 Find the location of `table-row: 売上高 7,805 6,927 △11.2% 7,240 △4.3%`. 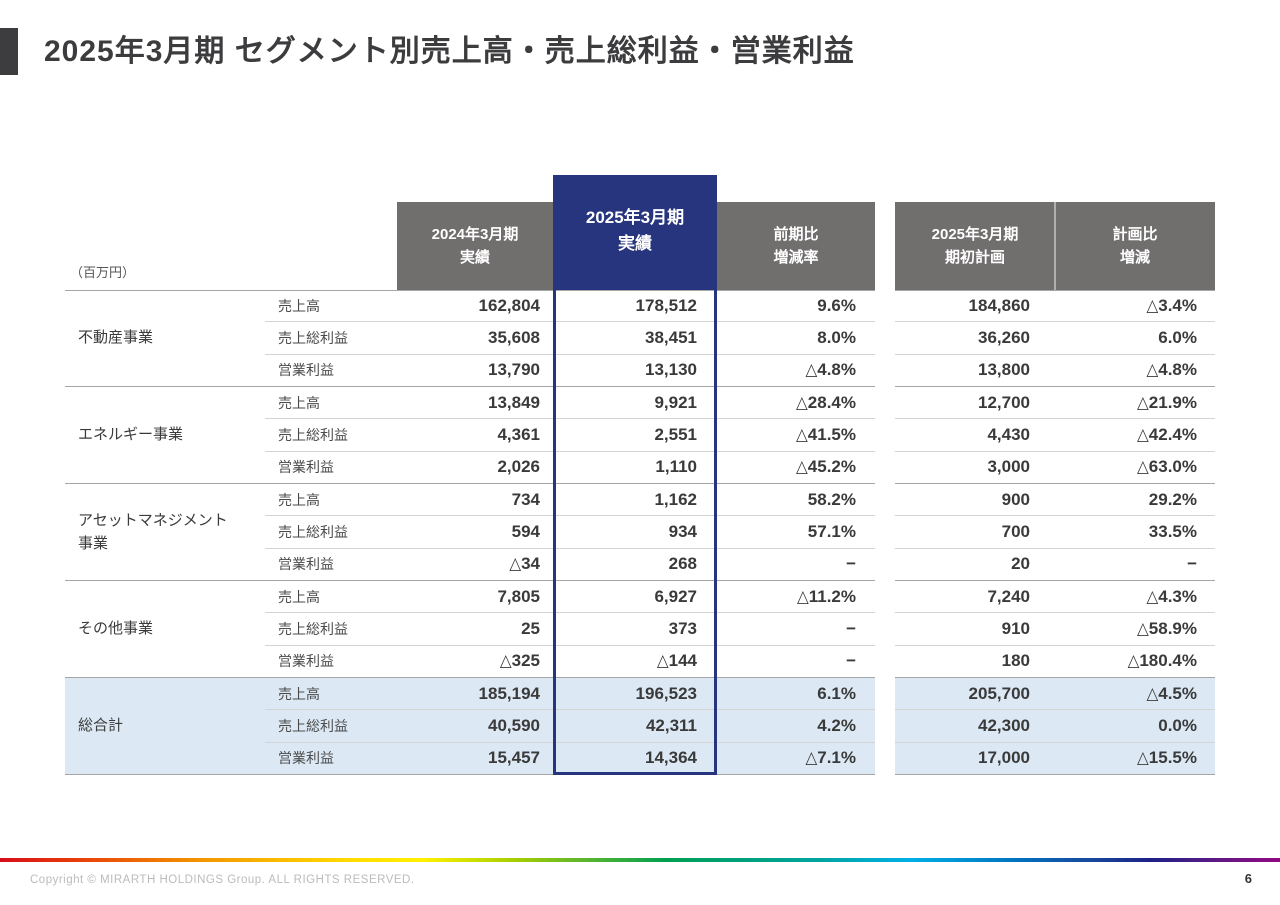

table-row: 売上高 7,805 6,927 △11.2% 7,240 △4.3% is located at coordinates (640, 597).